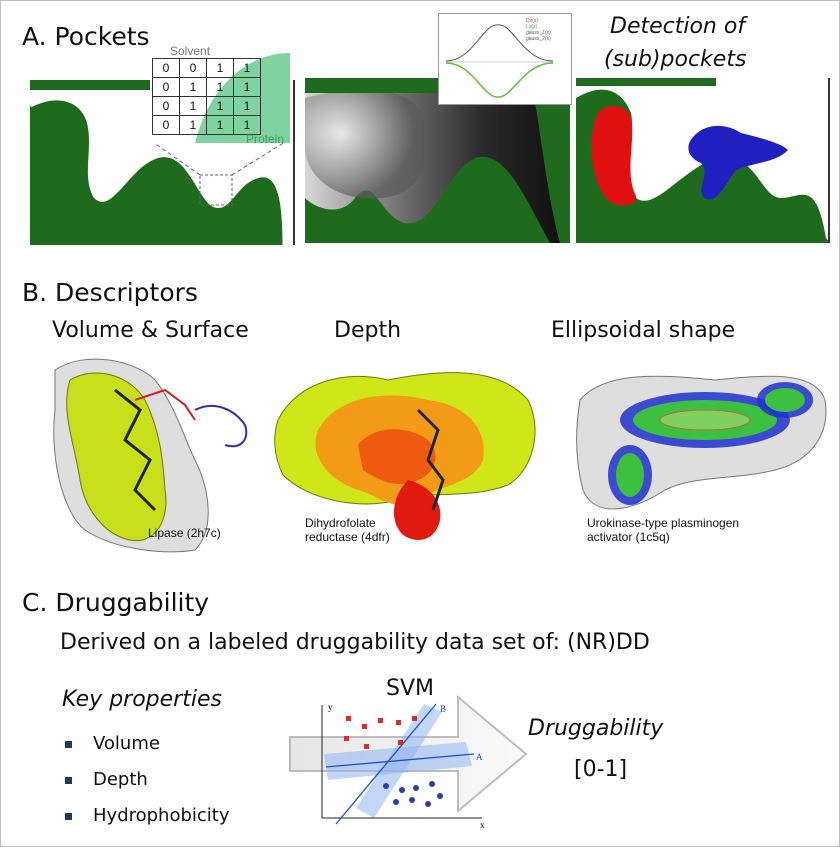  I want to click on caption-dihydrofolate: Dihydrofolate reductase (4dfr), so click(347, 530).